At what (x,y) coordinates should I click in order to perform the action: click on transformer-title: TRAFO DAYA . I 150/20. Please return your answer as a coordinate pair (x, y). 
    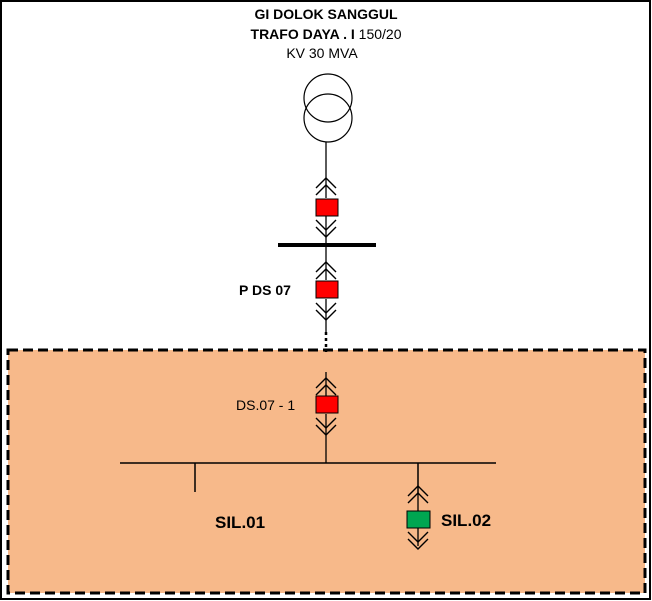
    Looking at the image, I should click on (326, 34).